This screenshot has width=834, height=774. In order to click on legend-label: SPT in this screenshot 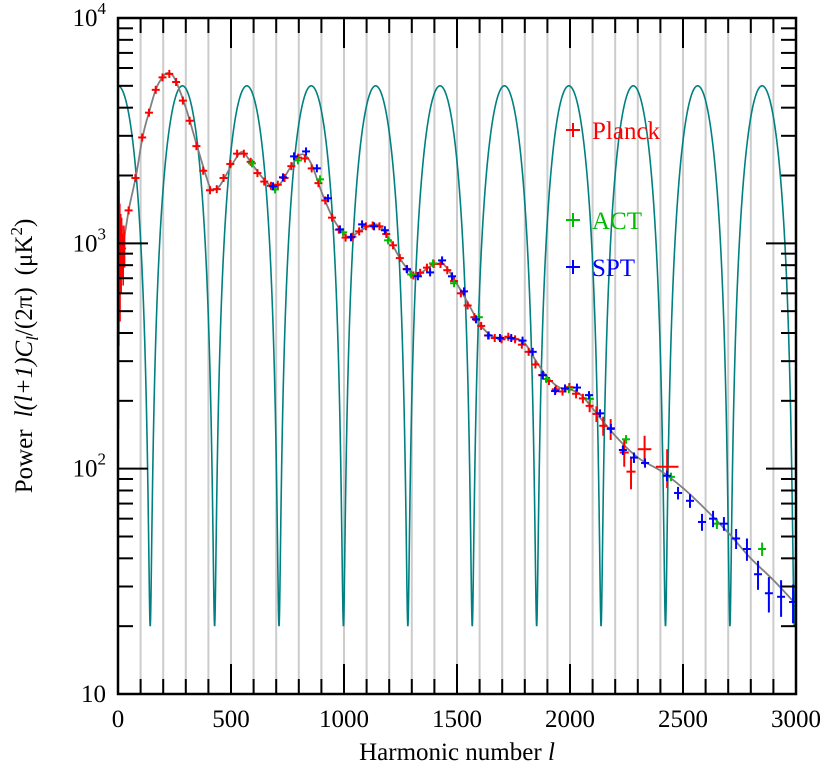, I will do `click(613, 268)`.